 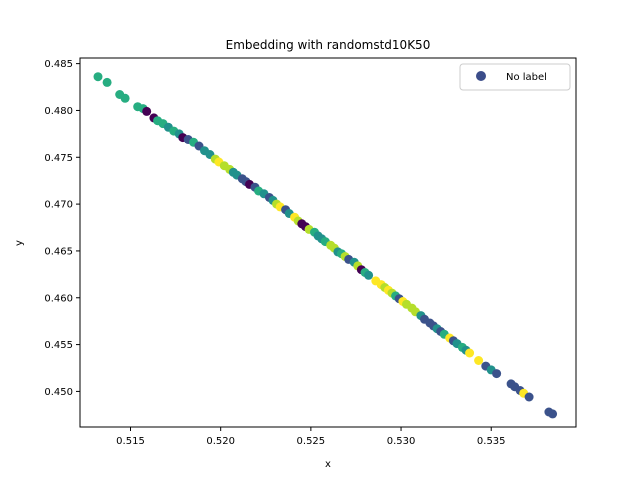 I want to click on x-tick-label: 0.535, so click(x=491, y=441).